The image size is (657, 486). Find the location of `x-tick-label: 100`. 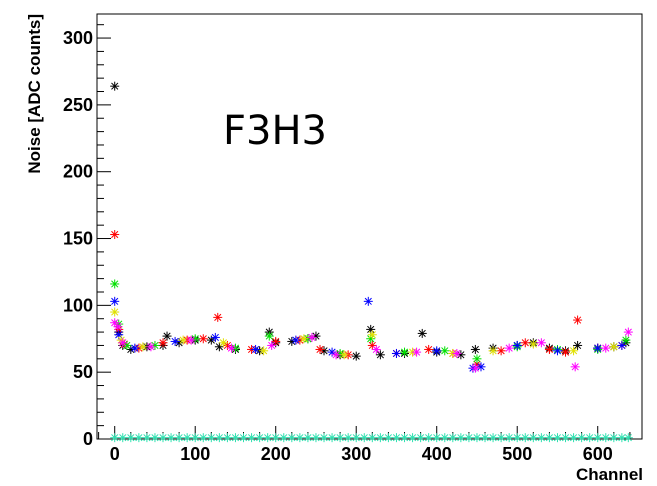

x-tick-label: 100 is located at coordinates (195, 454).